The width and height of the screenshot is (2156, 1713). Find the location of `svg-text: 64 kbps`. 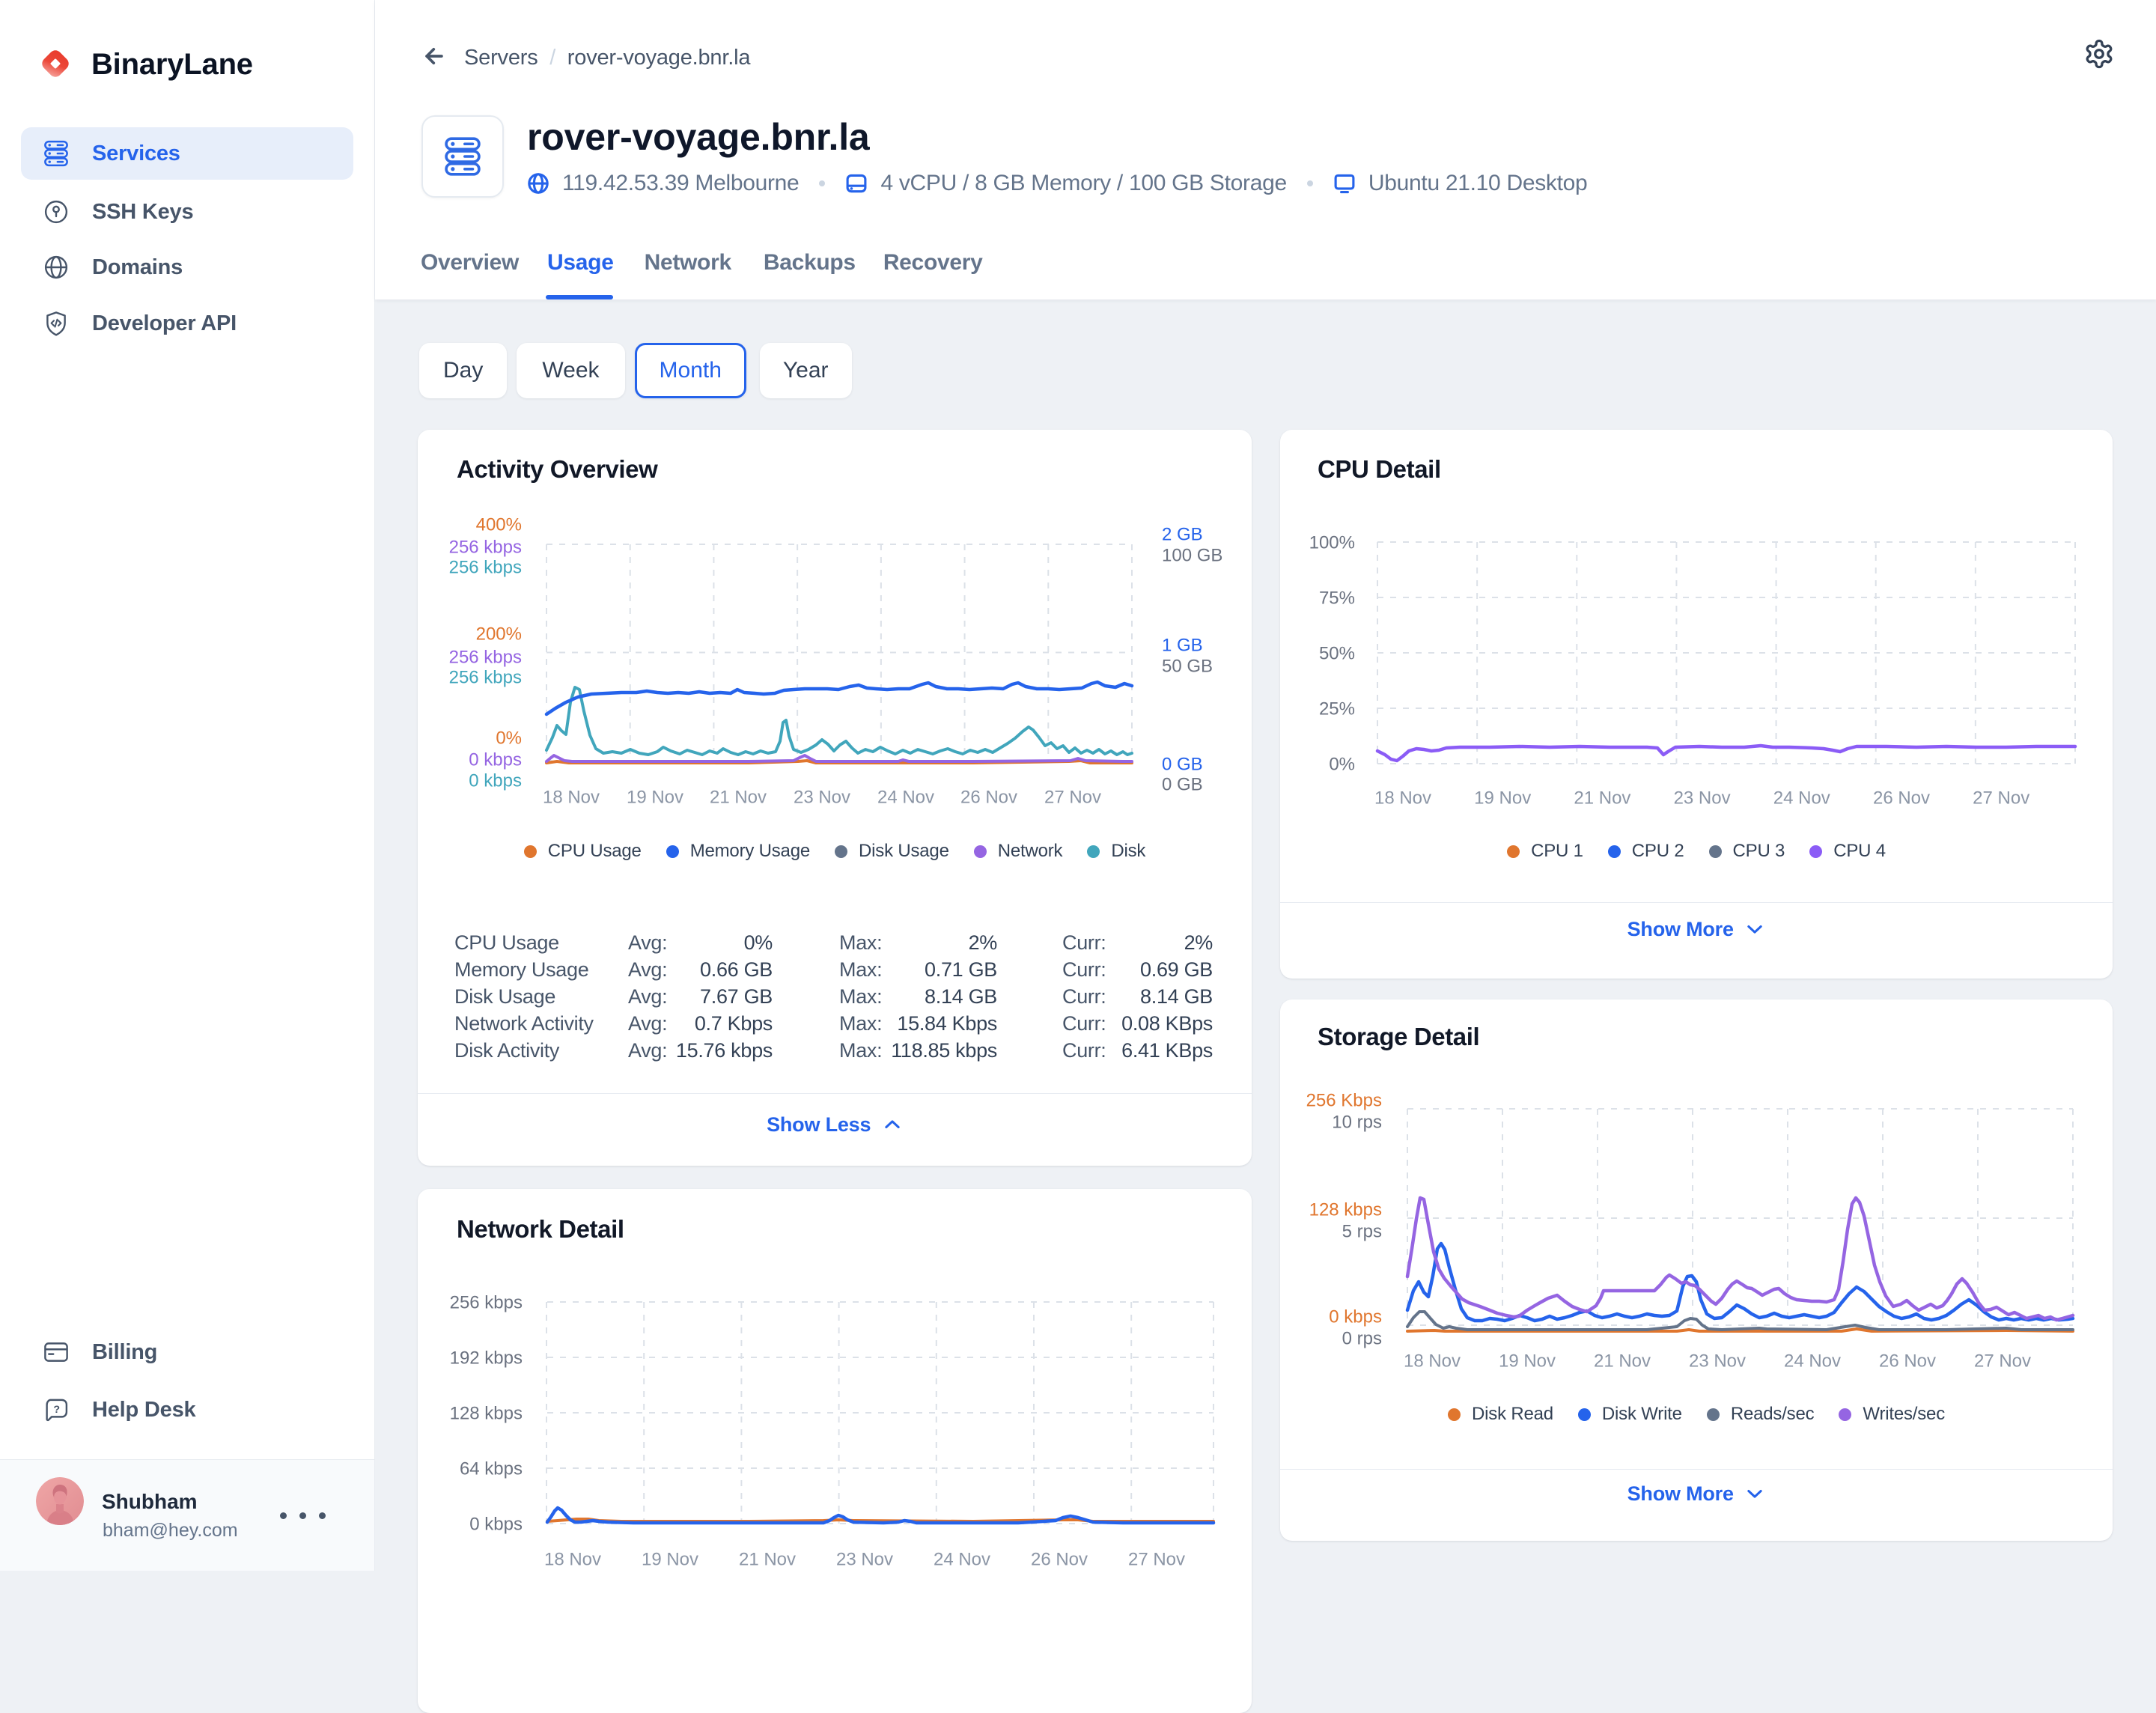

svg-text: 64 kbps is located at coordinates (491, 1468).